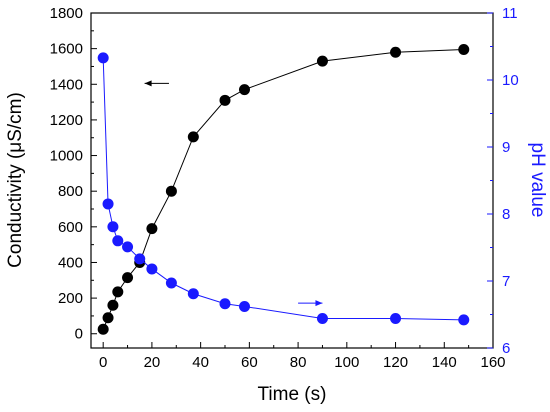 This screenshot has height=412, width=550. Describe the element at coordinates (148, 83) in the screenshot. I see `arrow-left-head` at that location.